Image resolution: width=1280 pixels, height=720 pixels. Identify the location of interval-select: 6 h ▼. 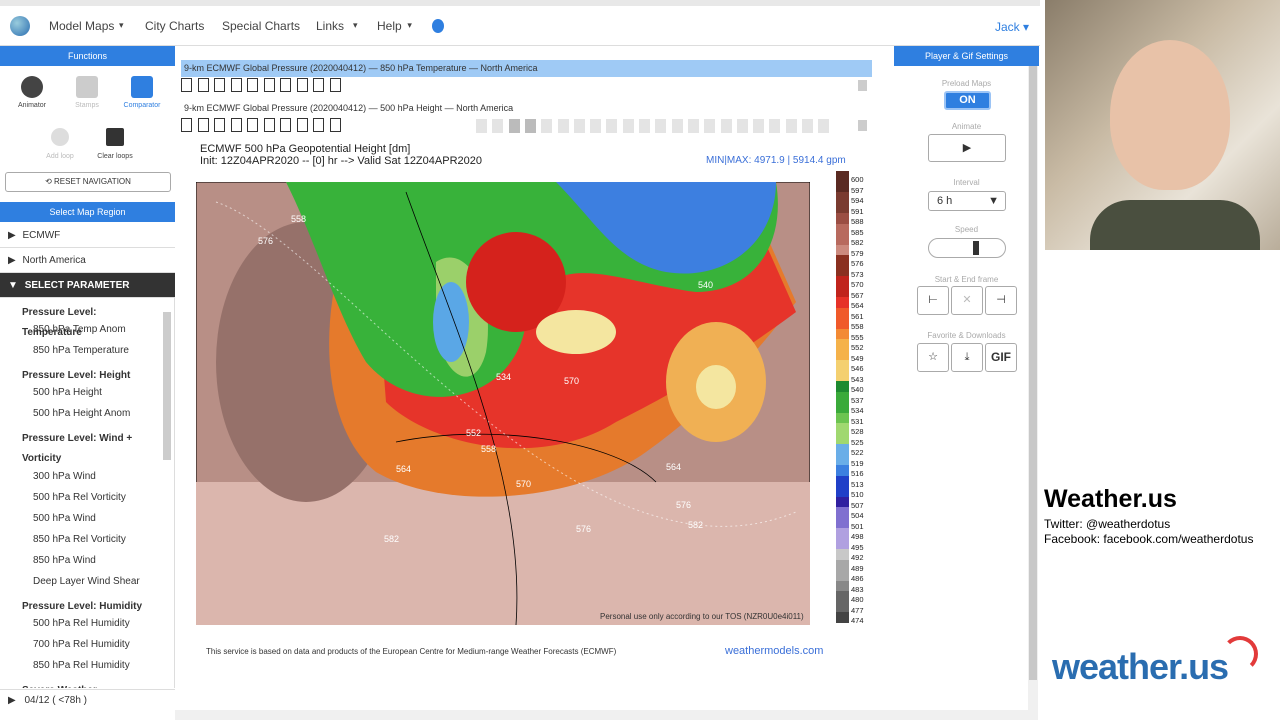
(967, 201).